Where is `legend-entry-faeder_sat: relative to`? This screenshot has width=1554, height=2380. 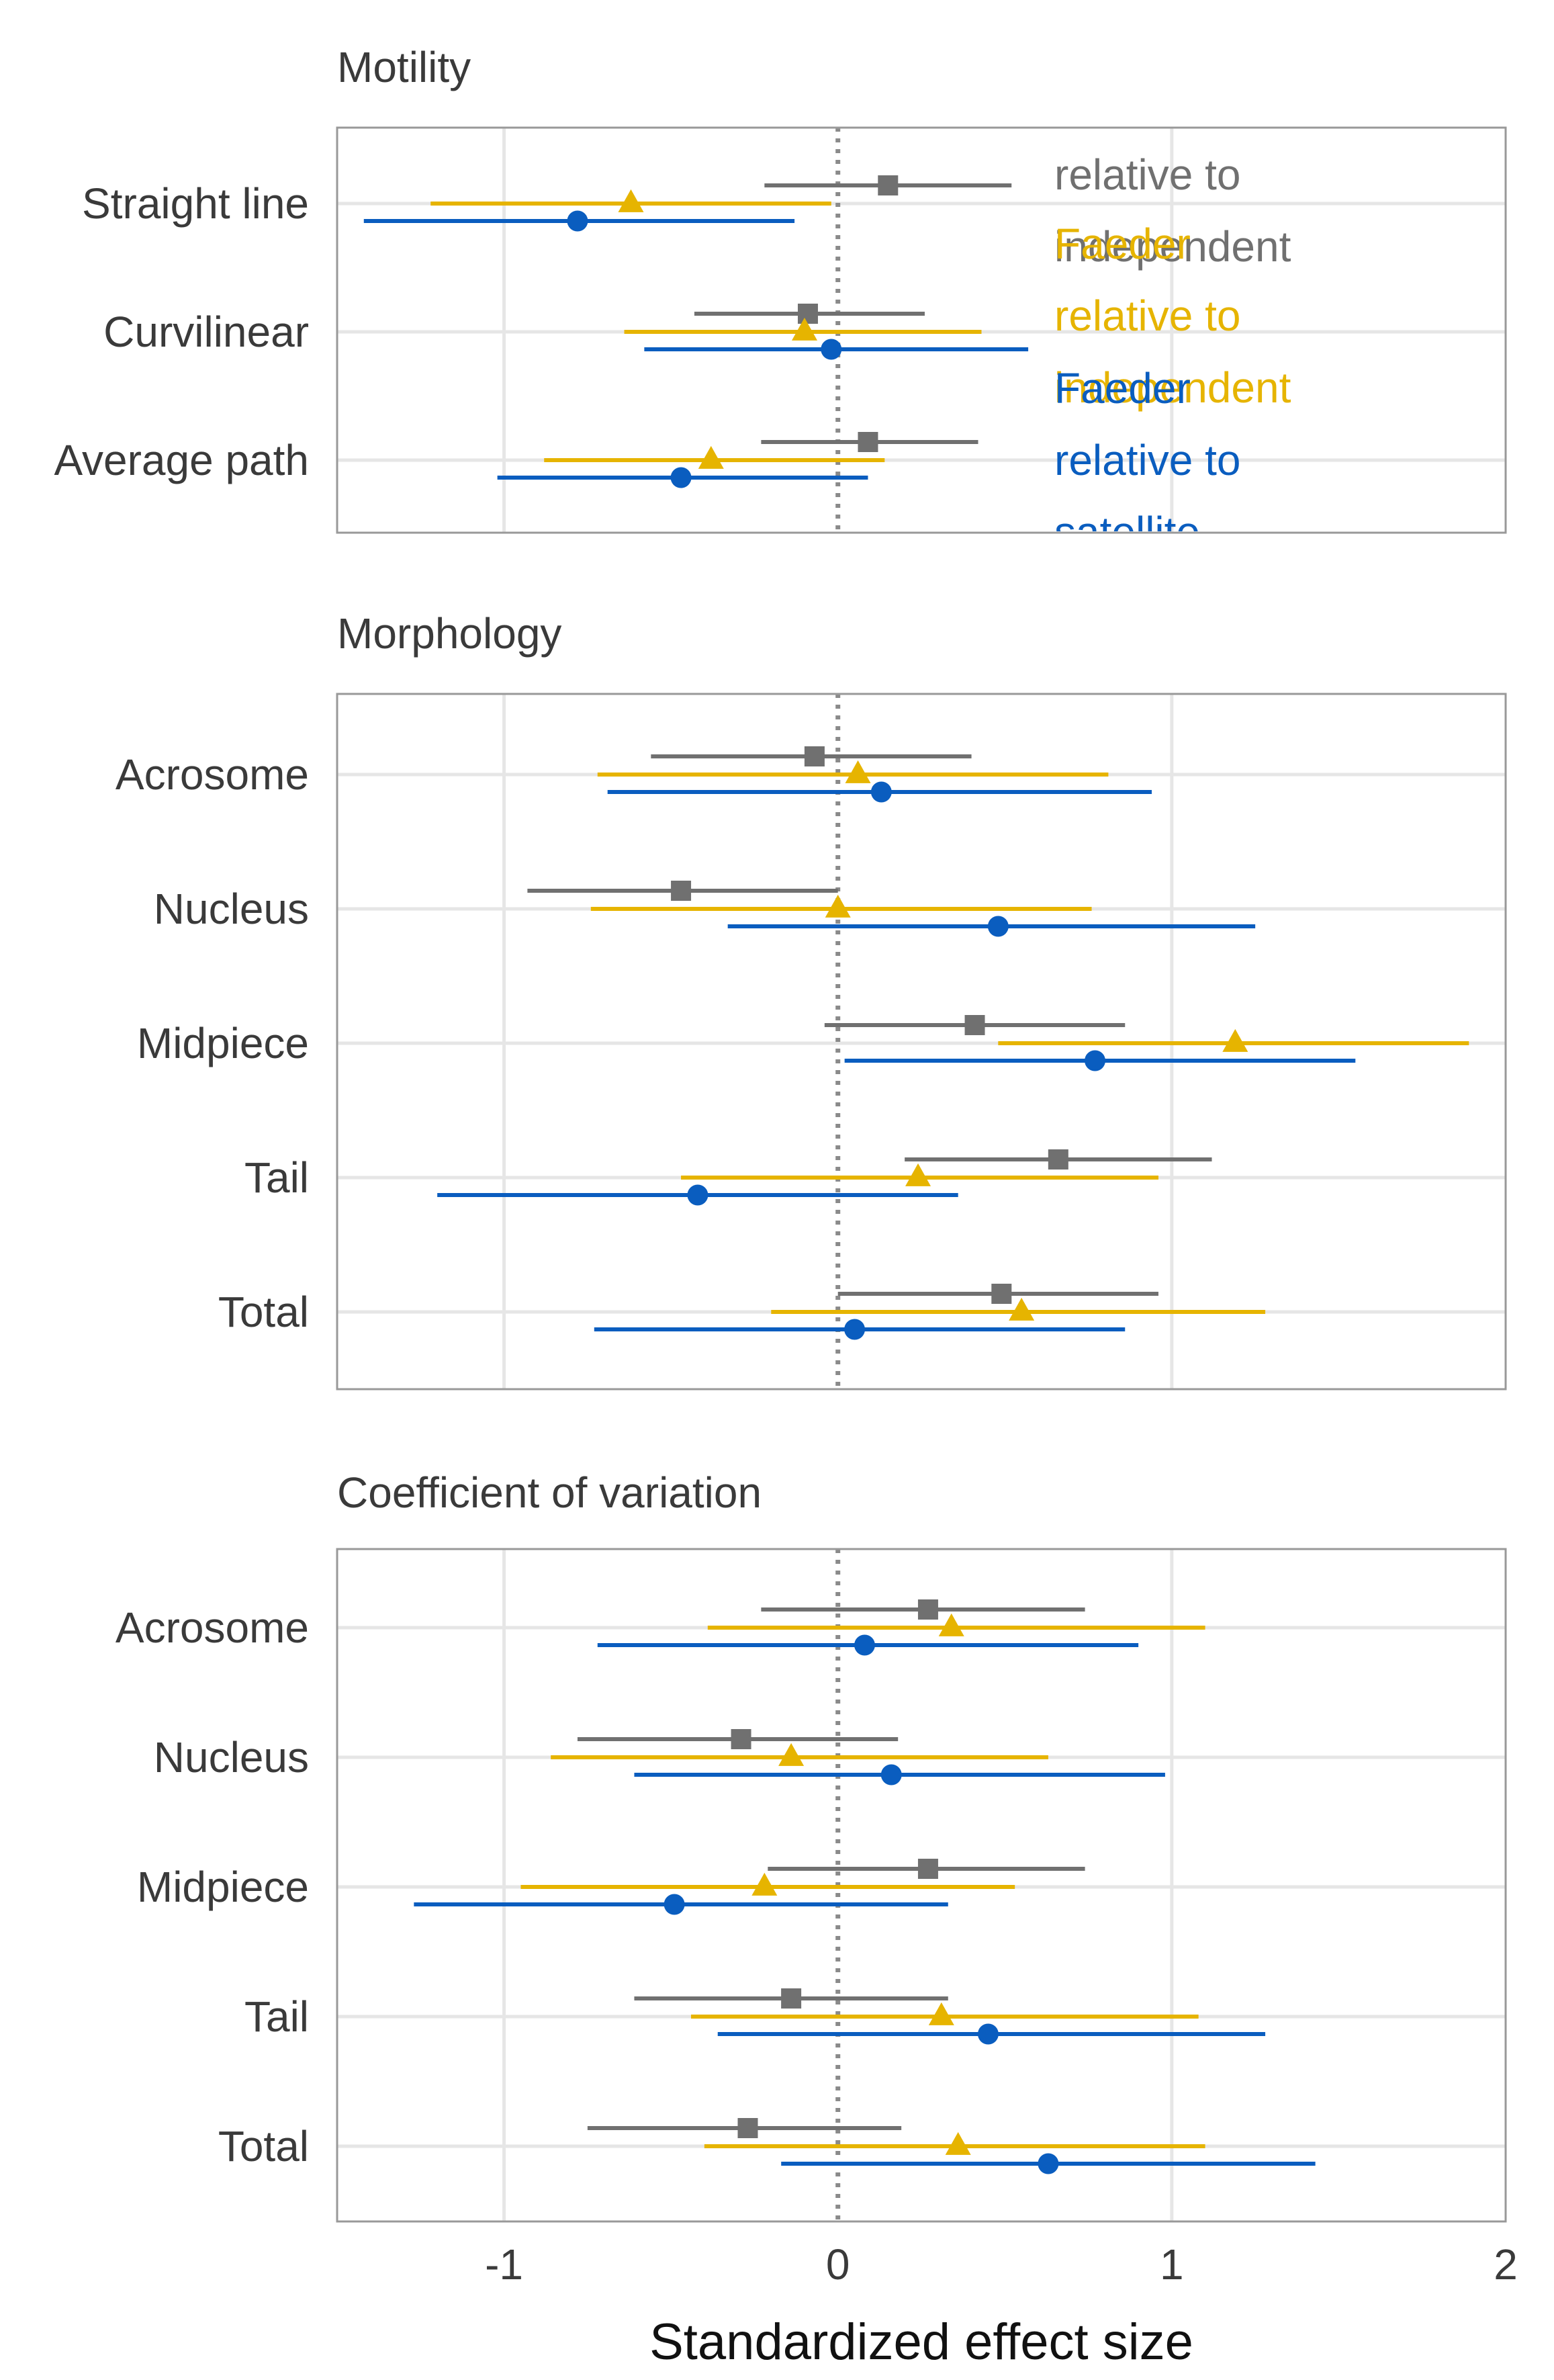 legend-entry-faeder_sat: relative to is located at coordinates (1147, 460).